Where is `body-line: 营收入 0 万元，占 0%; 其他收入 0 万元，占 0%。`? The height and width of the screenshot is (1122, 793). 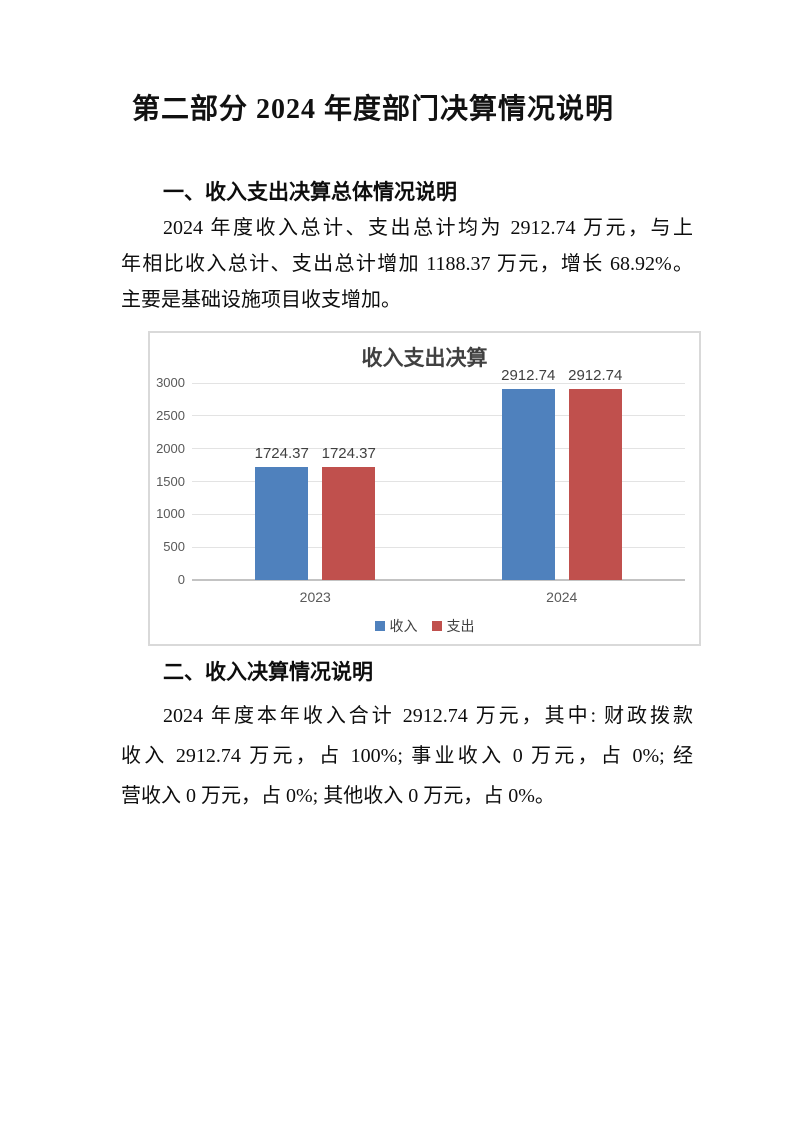 body-line: 营收入 0 万元，占 0%; 其他收入 0 万元，占 0%。 is located at coordinates (338, 796).